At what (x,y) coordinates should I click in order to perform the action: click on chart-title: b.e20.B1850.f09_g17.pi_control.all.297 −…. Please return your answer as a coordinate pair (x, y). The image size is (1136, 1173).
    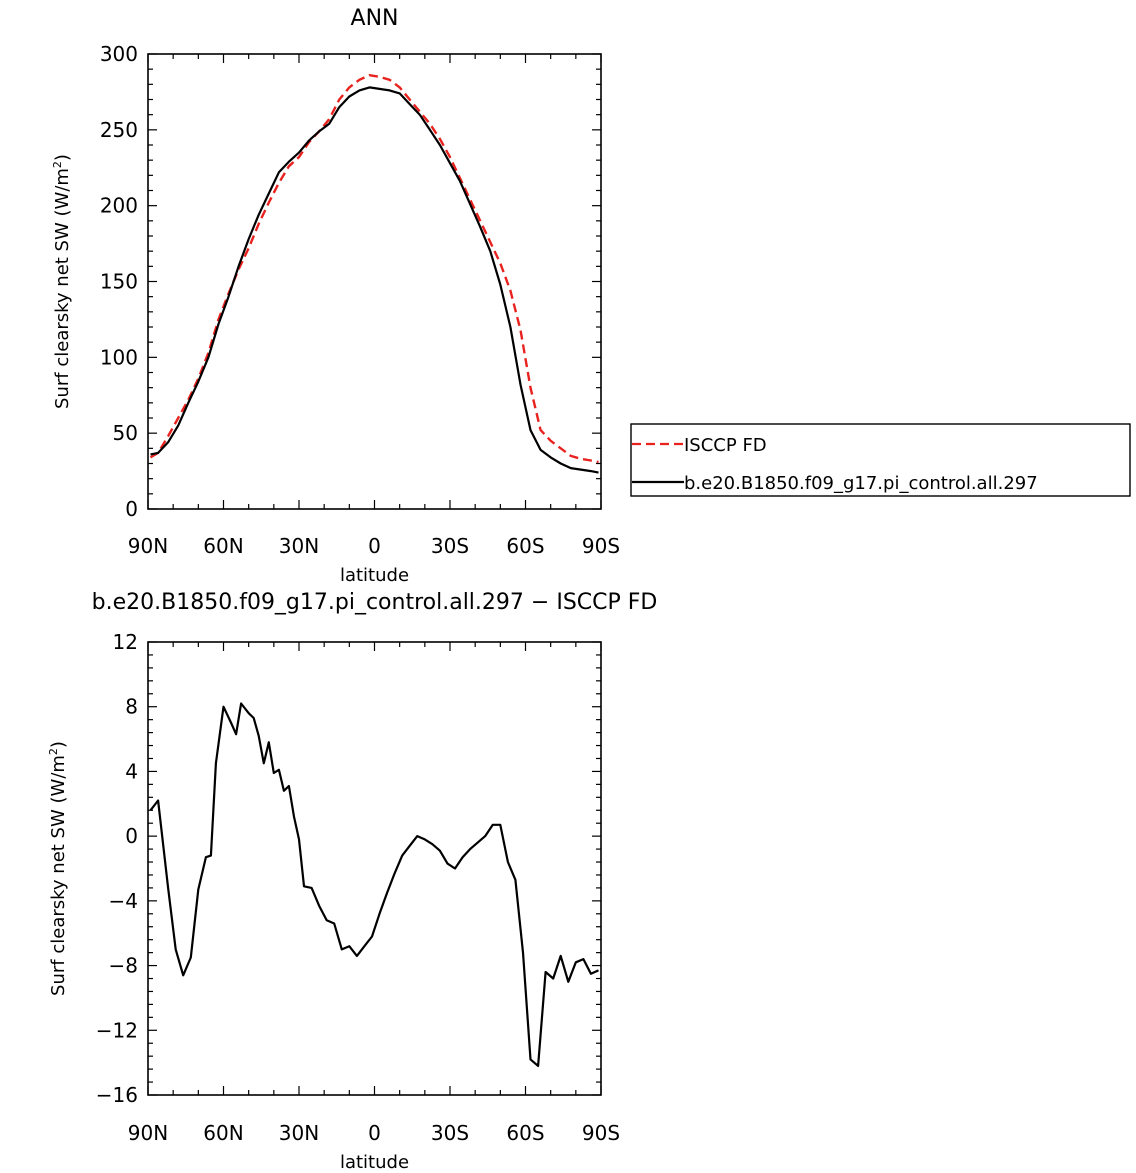
    Looking at the image, I should click on (375, 602).